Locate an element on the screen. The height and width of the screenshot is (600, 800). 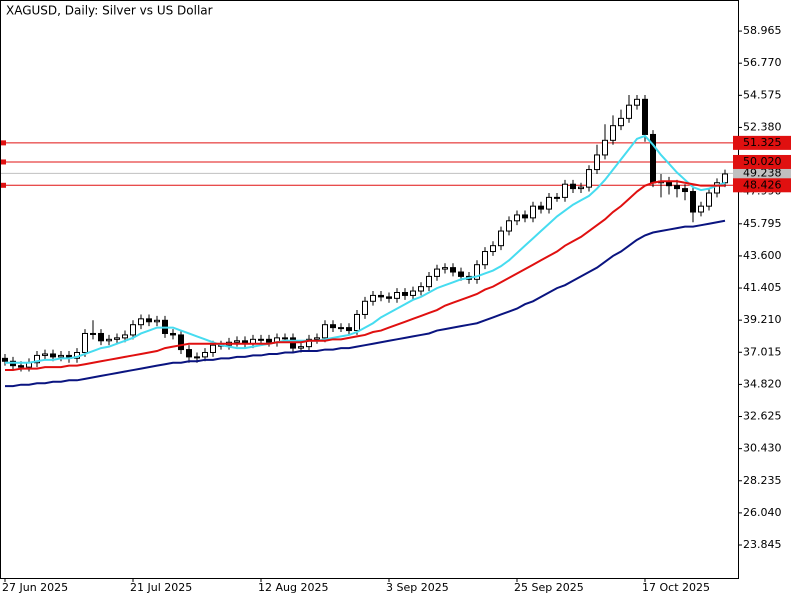
x-tick-label: 17 Oct 2025 is located at coordinates (676, 587).